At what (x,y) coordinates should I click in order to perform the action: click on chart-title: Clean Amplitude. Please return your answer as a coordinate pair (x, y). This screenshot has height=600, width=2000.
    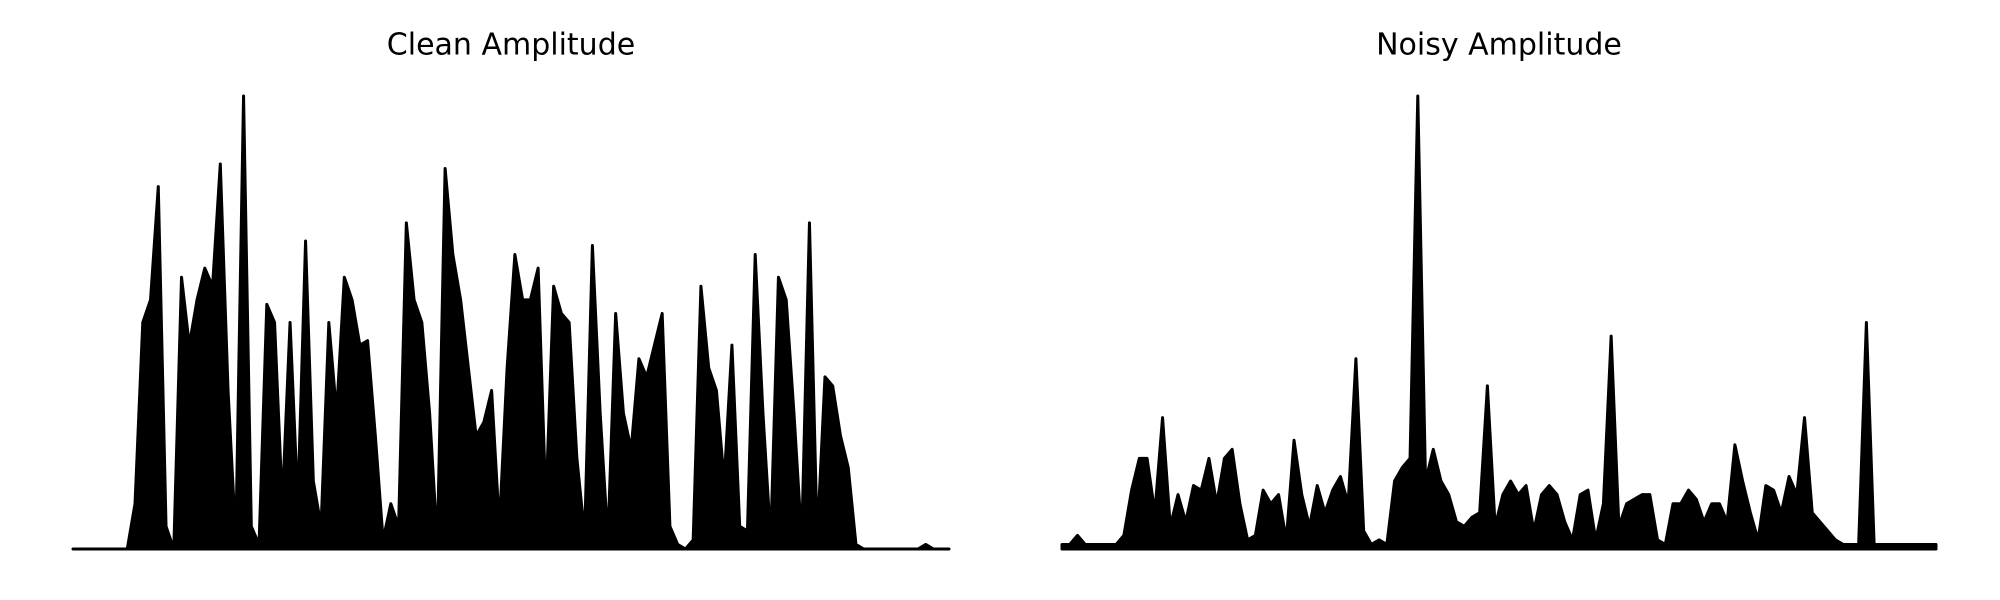
    Looking at the image, I should click on (511, 45).